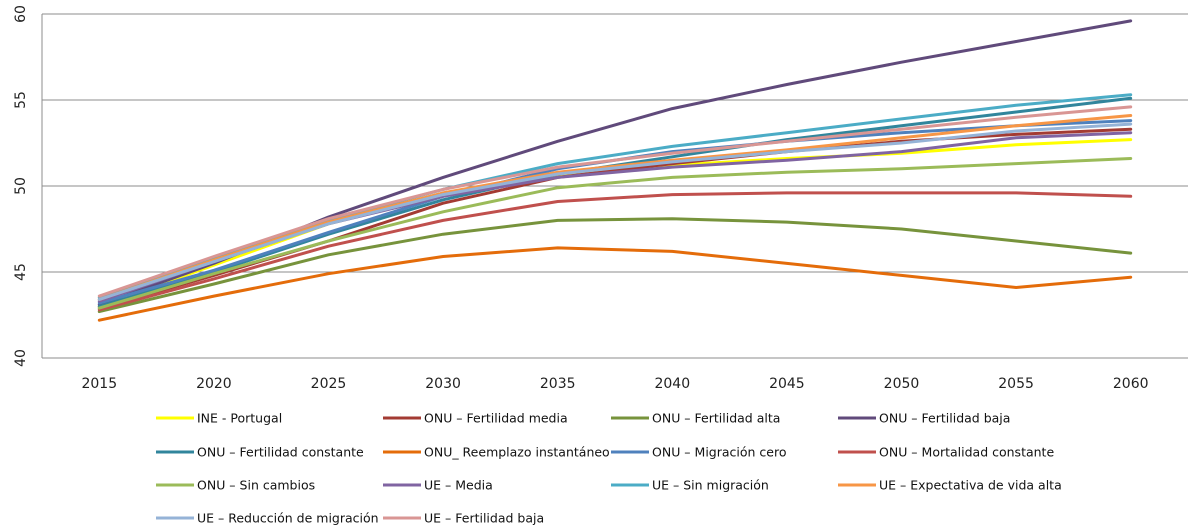 The height and width of the screenshot is (526, 1190). Describe the element at coordinates (902, 384) in the screenshot. I see `x-tick-label: 2050` at that location.